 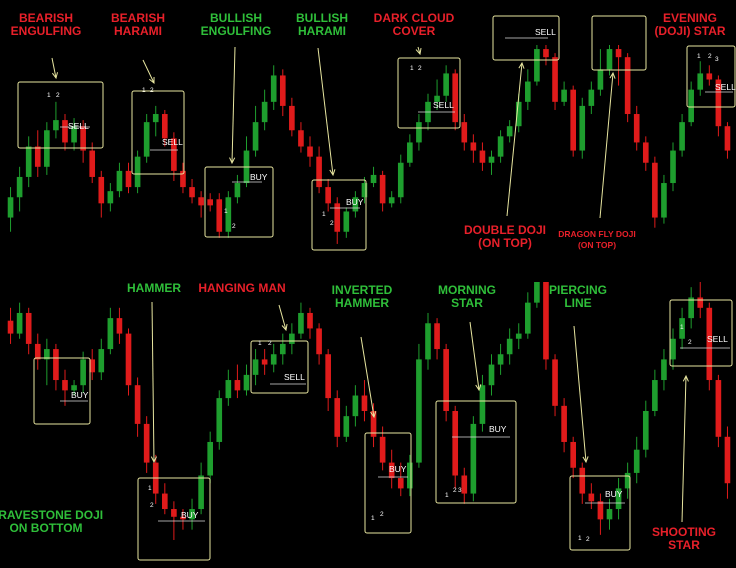 I want to click on pattern-hanging-man-candle-number: 1, so click(x=260, y=343).